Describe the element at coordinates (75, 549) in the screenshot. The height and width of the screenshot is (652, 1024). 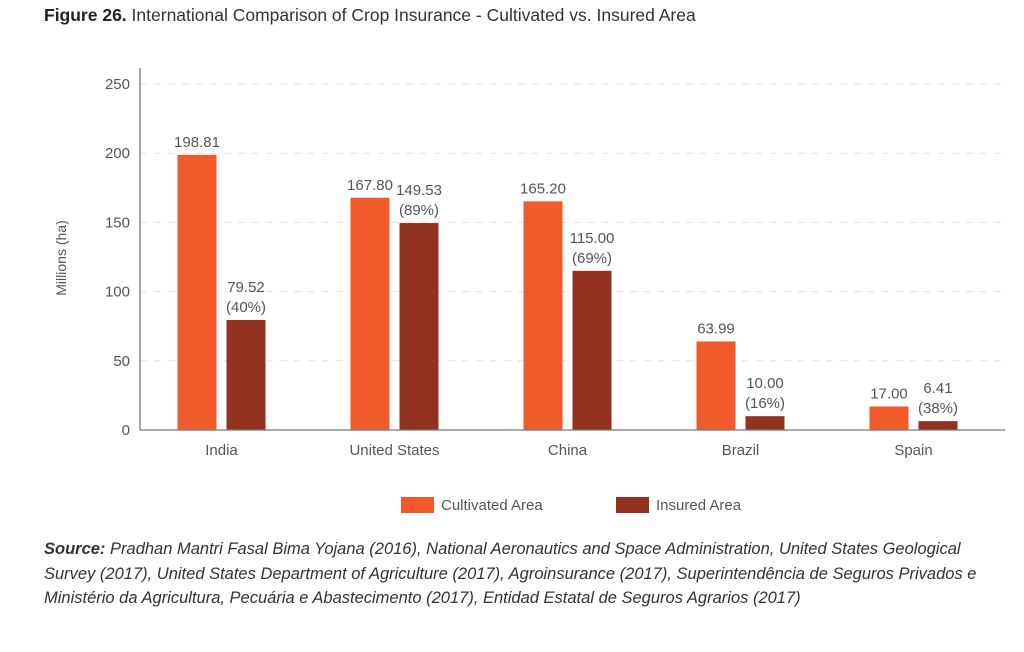
I see `source-label: Source:` at that location.